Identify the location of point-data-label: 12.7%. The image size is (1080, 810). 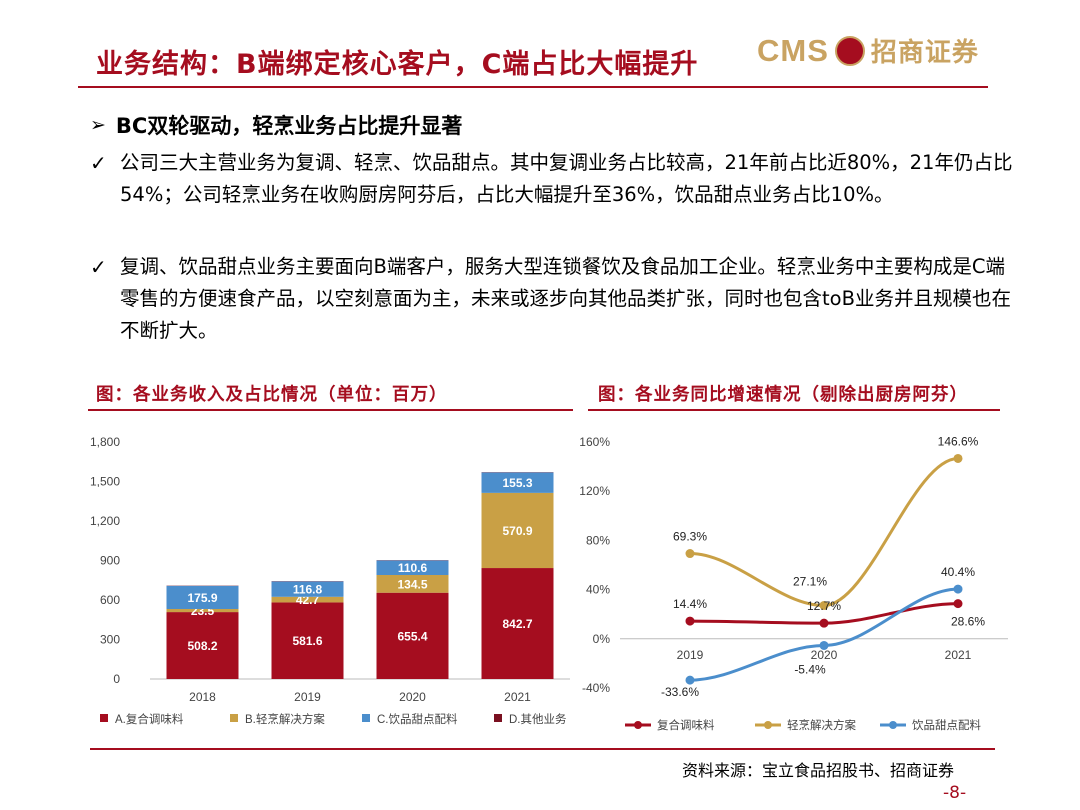
(824, 606).